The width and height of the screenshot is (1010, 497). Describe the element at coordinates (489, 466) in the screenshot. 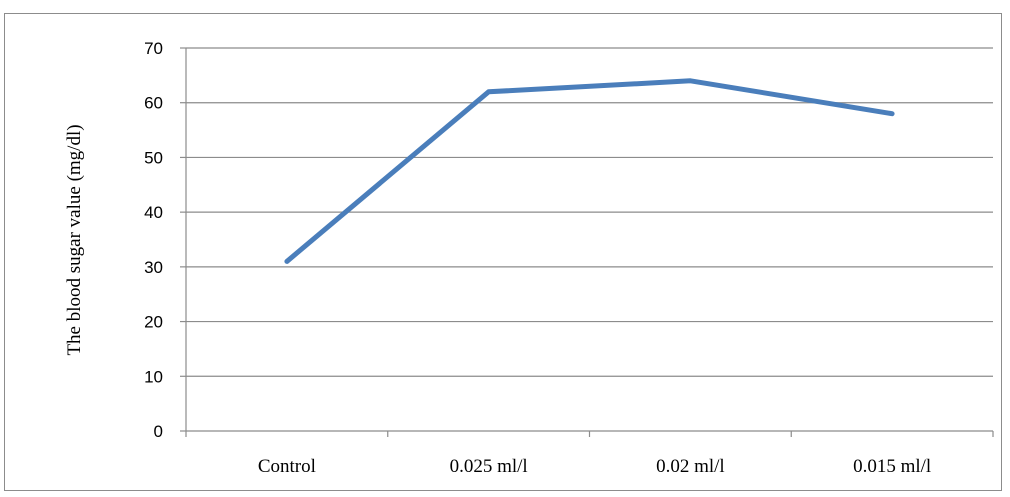

I see `x-tick-label: 0.025 ml/l` at that location.